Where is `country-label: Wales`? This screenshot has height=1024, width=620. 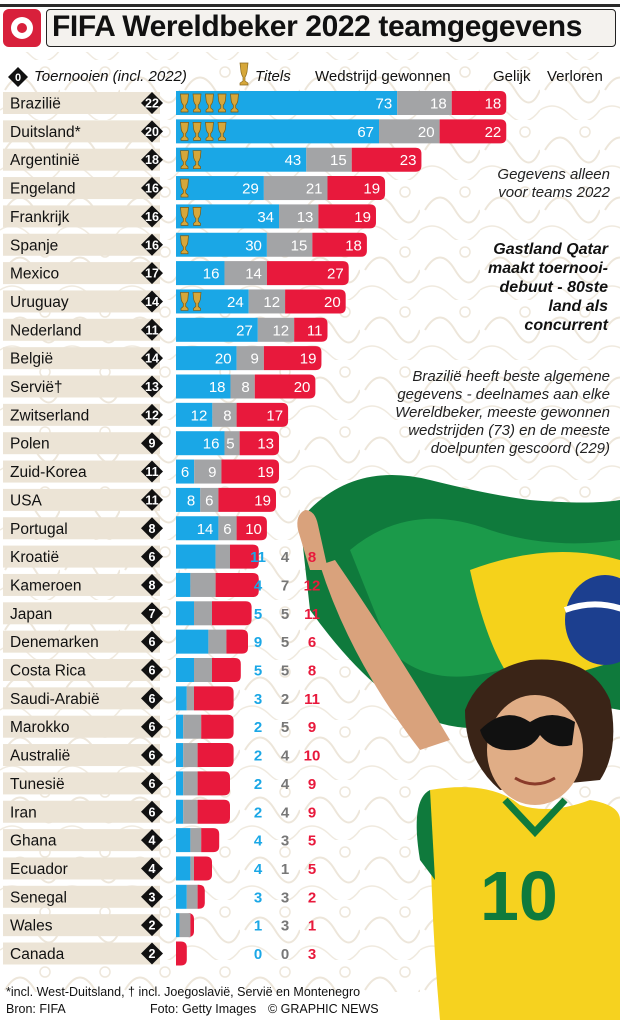 country-label: Wales is located at coordinates (31, 926).